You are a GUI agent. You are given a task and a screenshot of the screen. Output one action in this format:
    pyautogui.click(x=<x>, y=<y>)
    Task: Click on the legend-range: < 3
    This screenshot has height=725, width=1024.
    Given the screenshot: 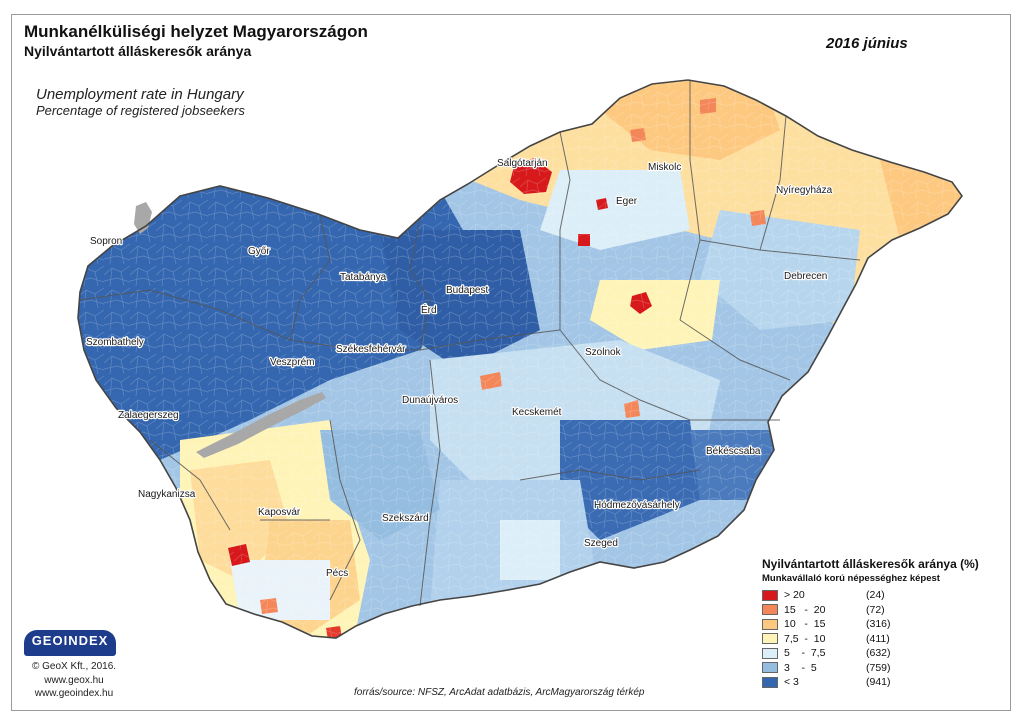 What is the action you would take?
    pyautogui.click(x=791, y=682)
    